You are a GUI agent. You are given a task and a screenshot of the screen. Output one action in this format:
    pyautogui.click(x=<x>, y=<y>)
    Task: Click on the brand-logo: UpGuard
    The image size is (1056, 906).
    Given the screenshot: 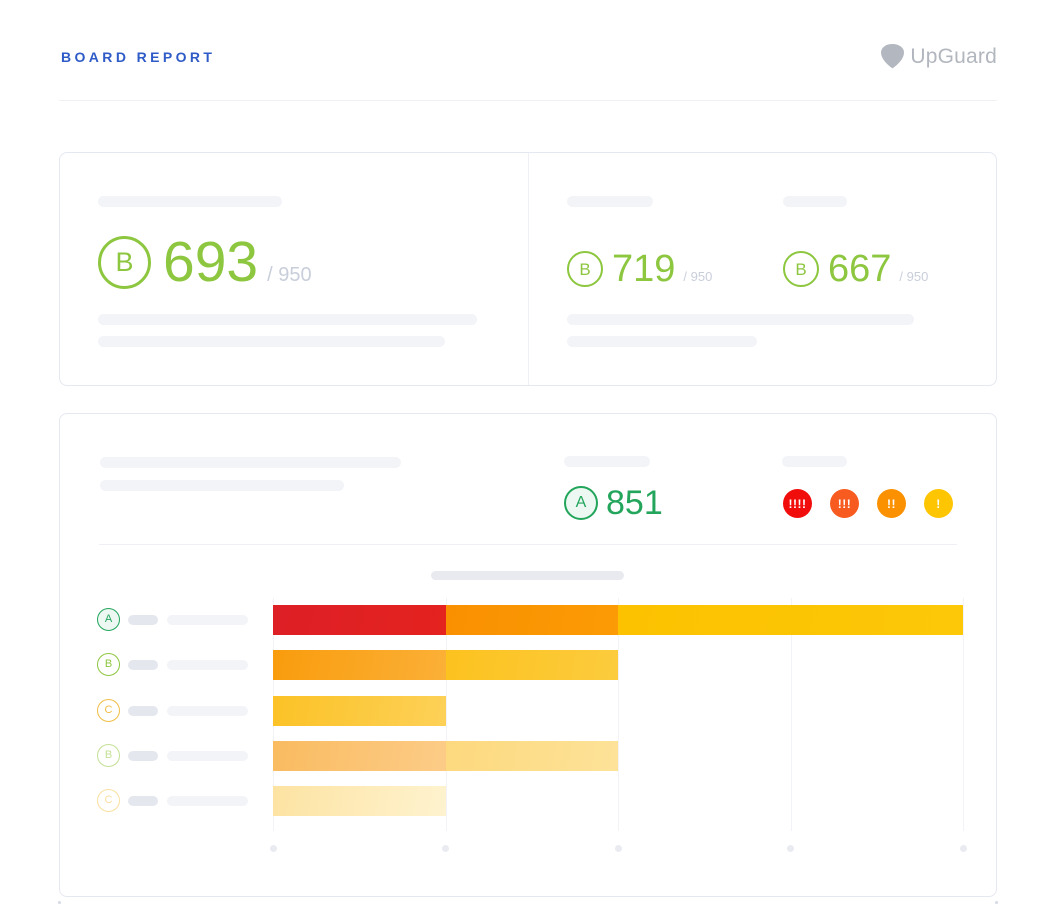 What is the action you would take?
    pyautogui.click(x=939, y=56)
    